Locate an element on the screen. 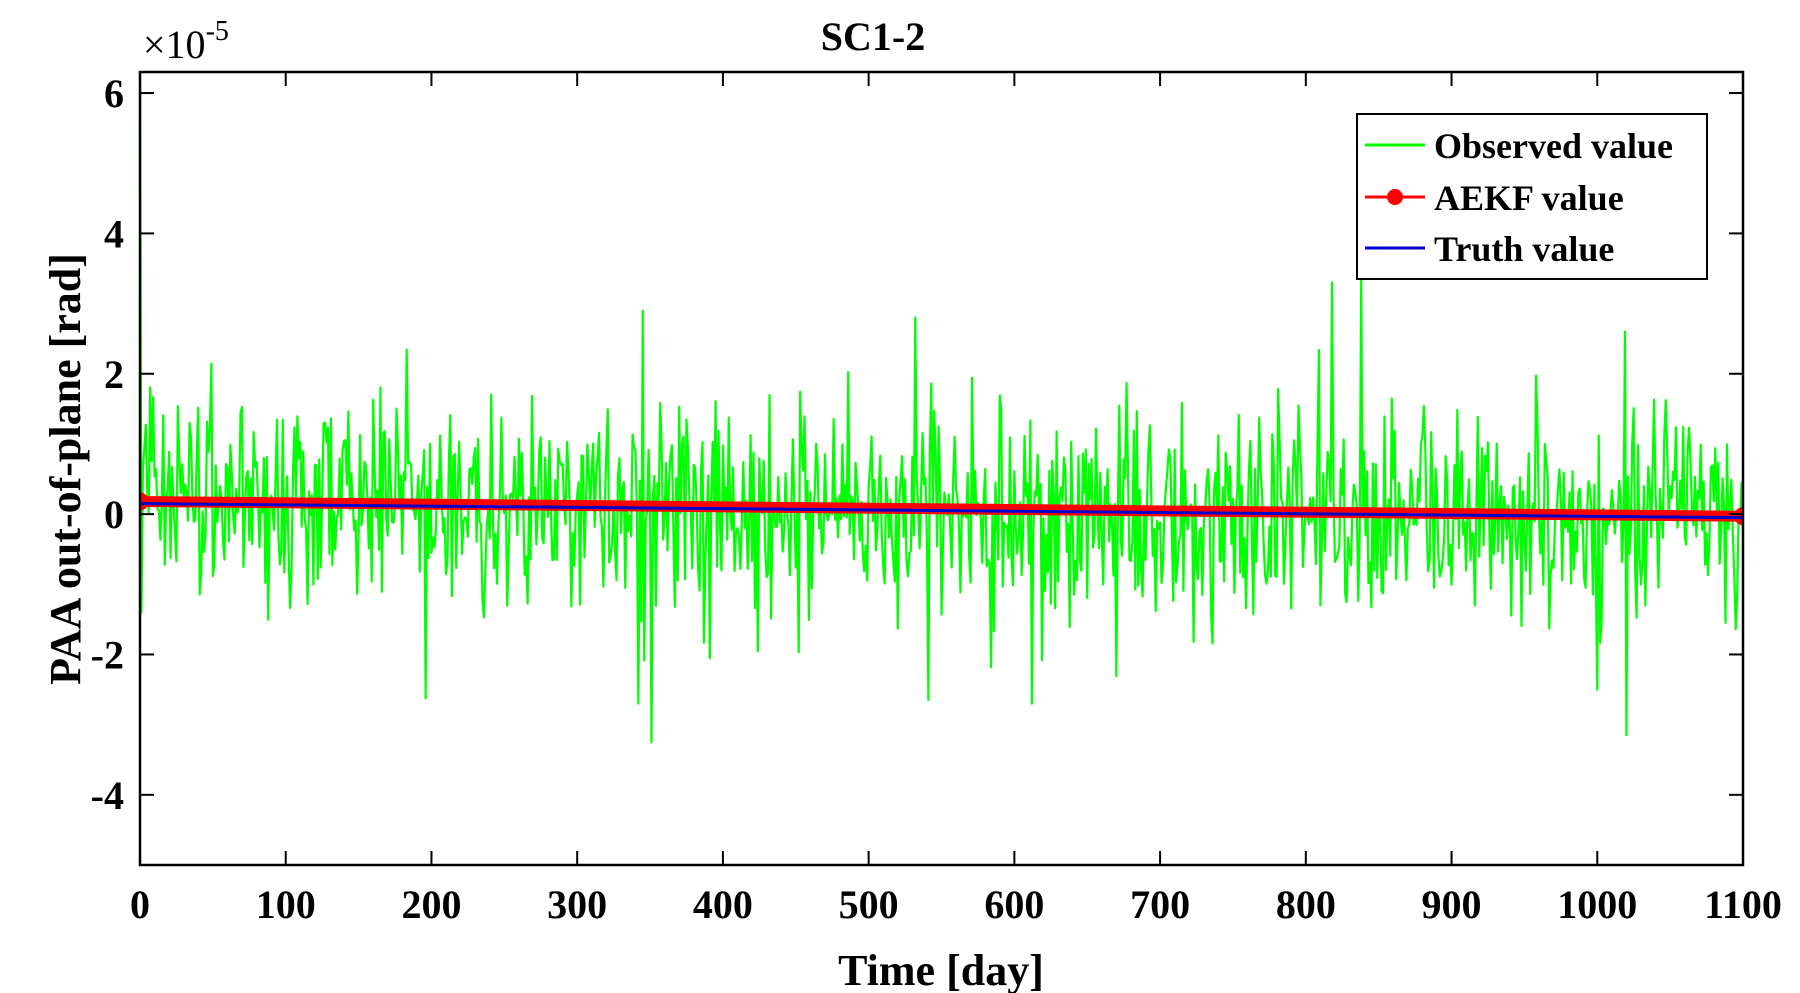  x-axis-label: Time [day] is located at coordinates (941, 969).